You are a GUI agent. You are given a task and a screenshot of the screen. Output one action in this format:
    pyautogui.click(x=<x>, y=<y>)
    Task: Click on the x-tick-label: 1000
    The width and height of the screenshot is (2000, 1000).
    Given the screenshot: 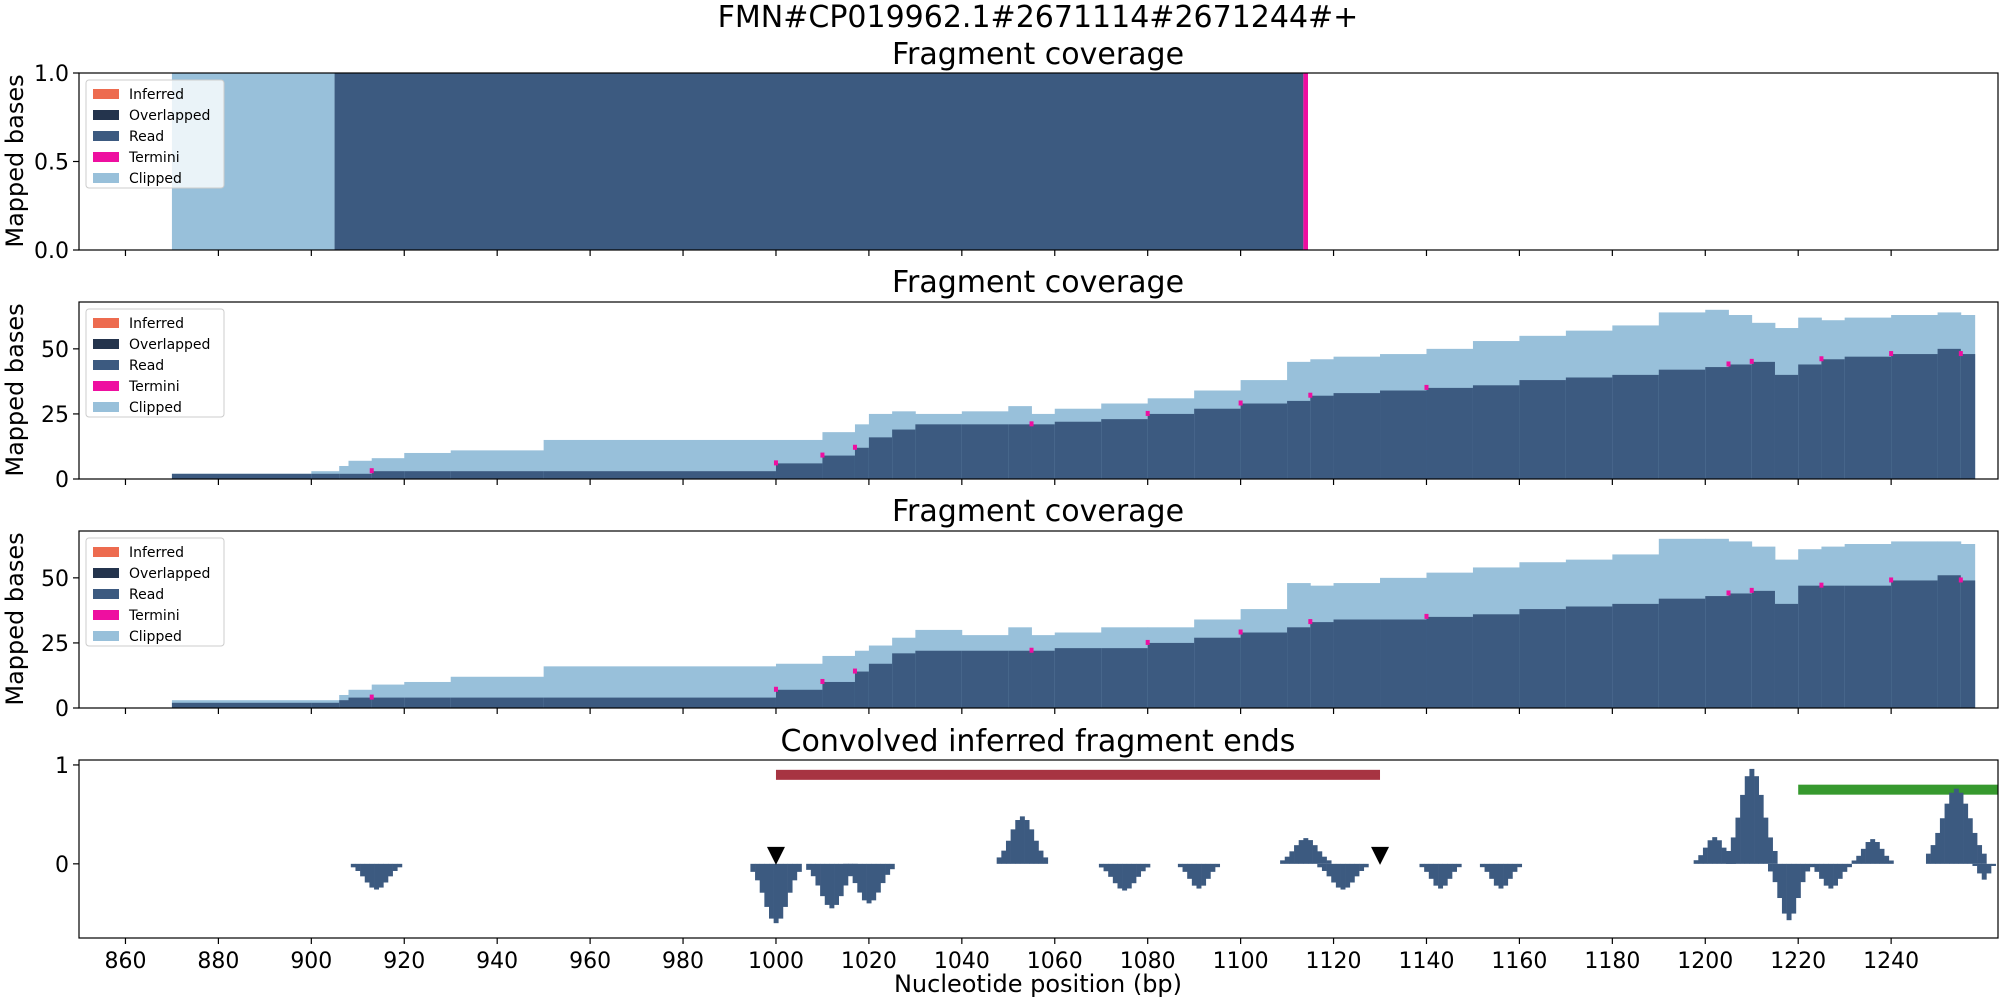 What is the action you would take?
    pyautogui.click(x=776, y=961)
    